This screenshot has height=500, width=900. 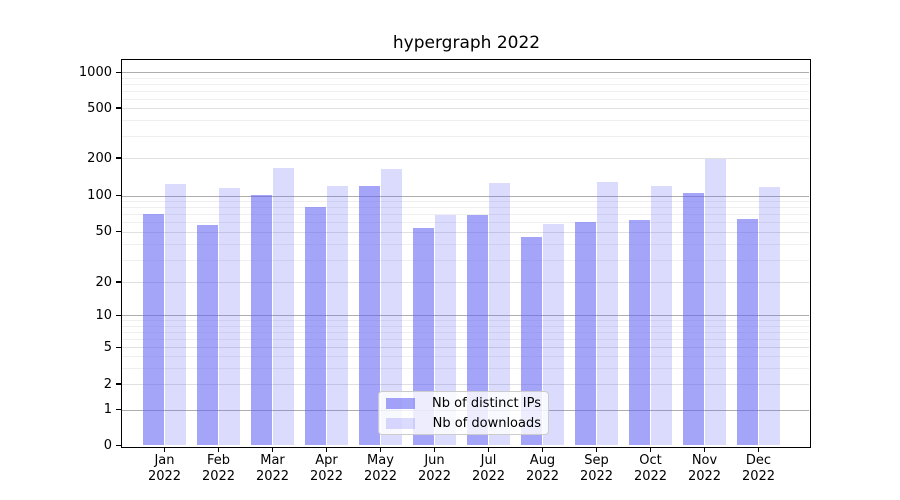 I want to click on bar-downloads-apr, so click(x=337, y=315).